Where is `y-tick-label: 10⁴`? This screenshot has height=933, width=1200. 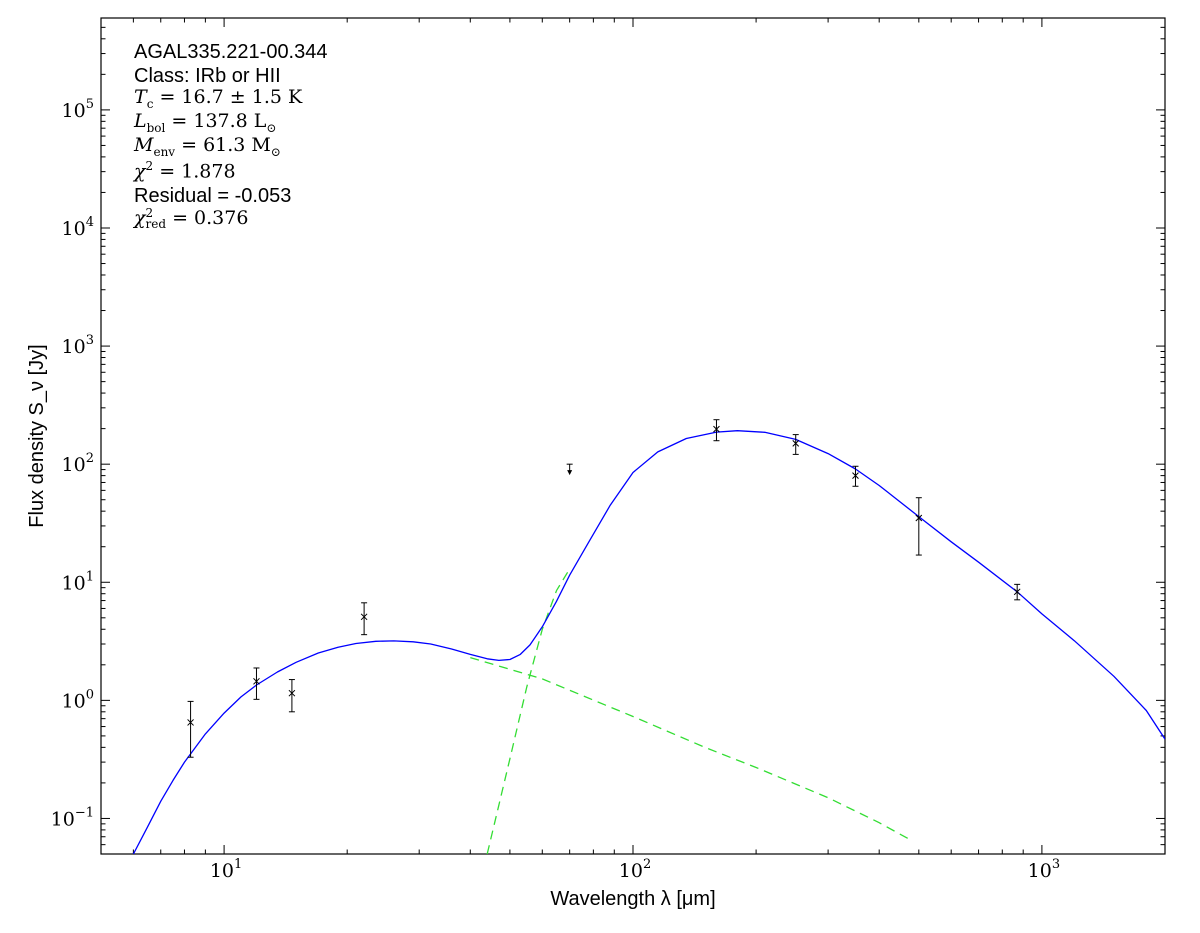 y-tick-label: 10⁴ is located at coordinates (78, 227).